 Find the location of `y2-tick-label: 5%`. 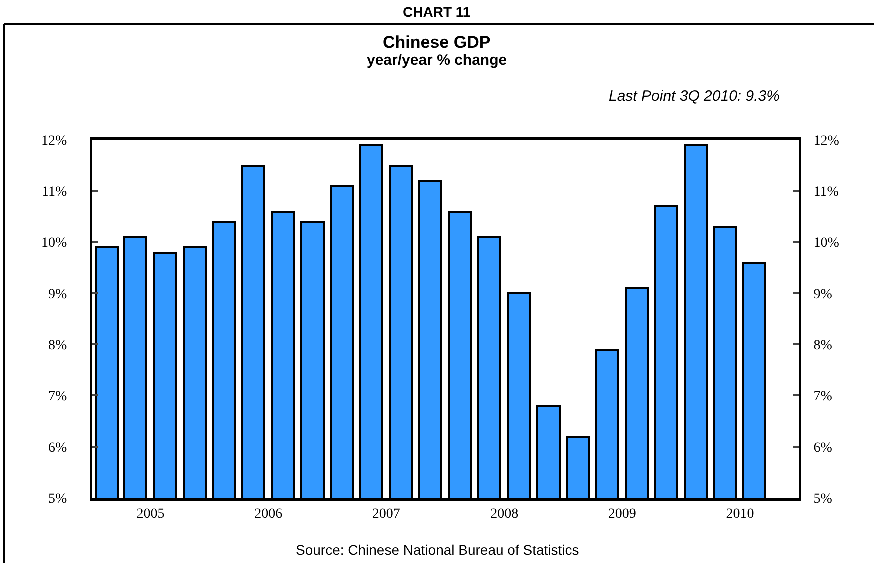

y2-tick-label: 5% is located at coordinates (823, 499).